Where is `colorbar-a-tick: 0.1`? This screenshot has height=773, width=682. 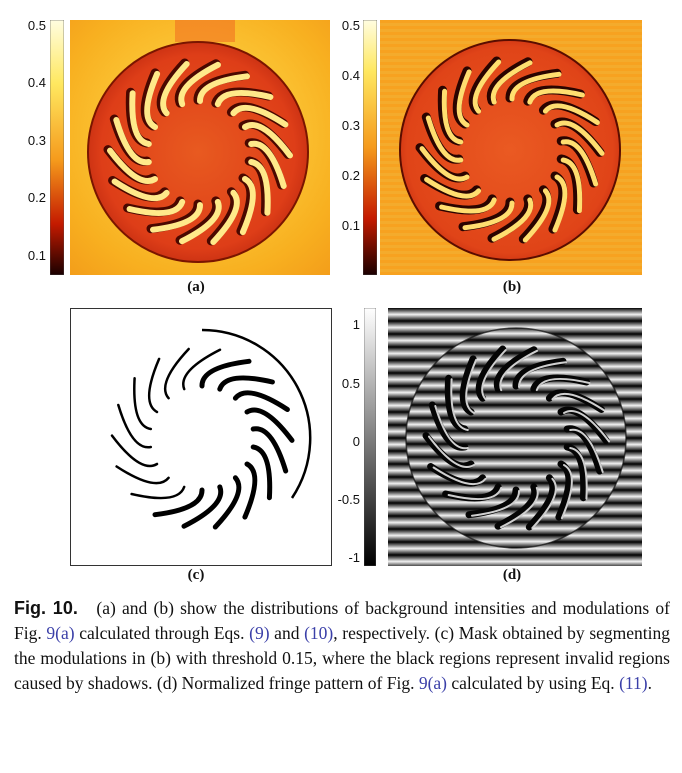
colorbar-a-tick: 0.1 is located at coordinates (36, 255).